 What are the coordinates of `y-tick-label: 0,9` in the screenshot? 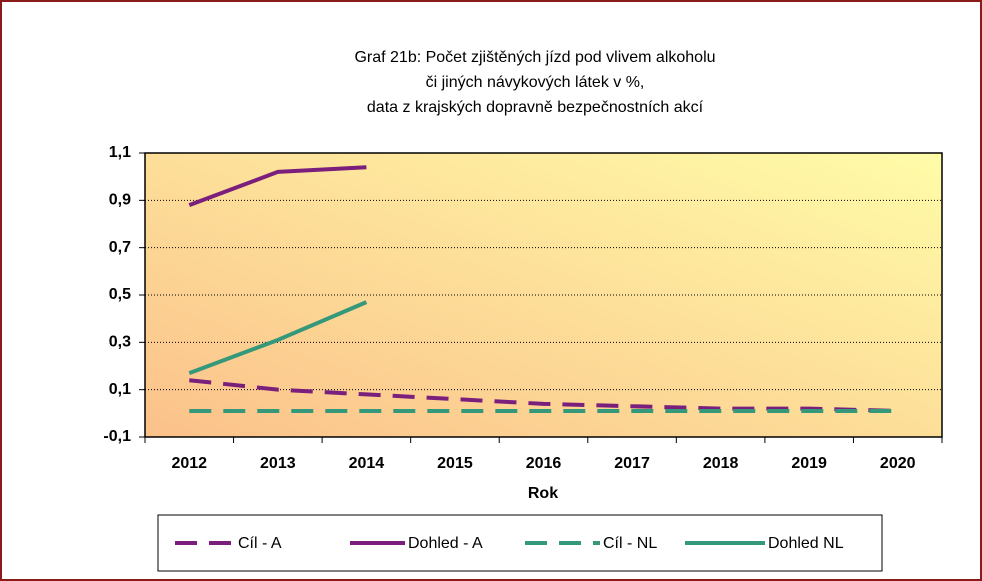 It's located at (120, 200).